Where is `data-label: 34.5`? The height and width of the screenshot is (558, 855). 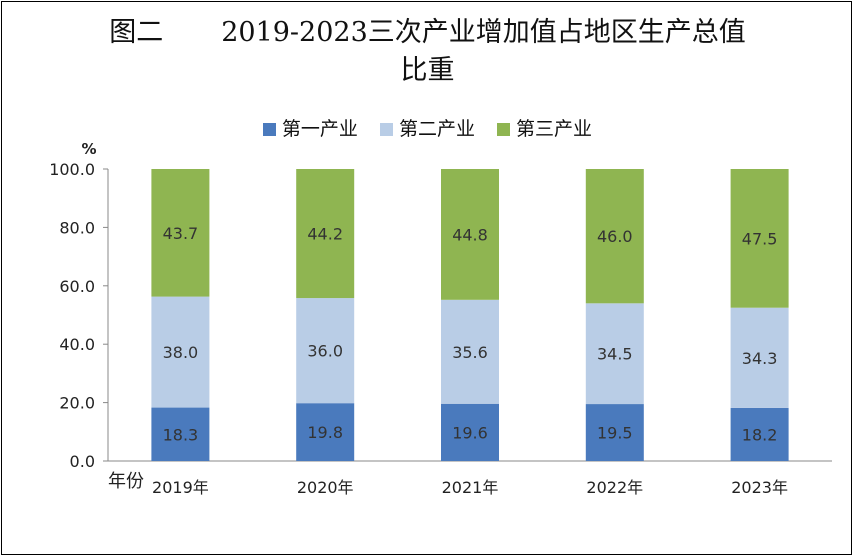 data-label: 34.5 is located at coordinates (615, 354).